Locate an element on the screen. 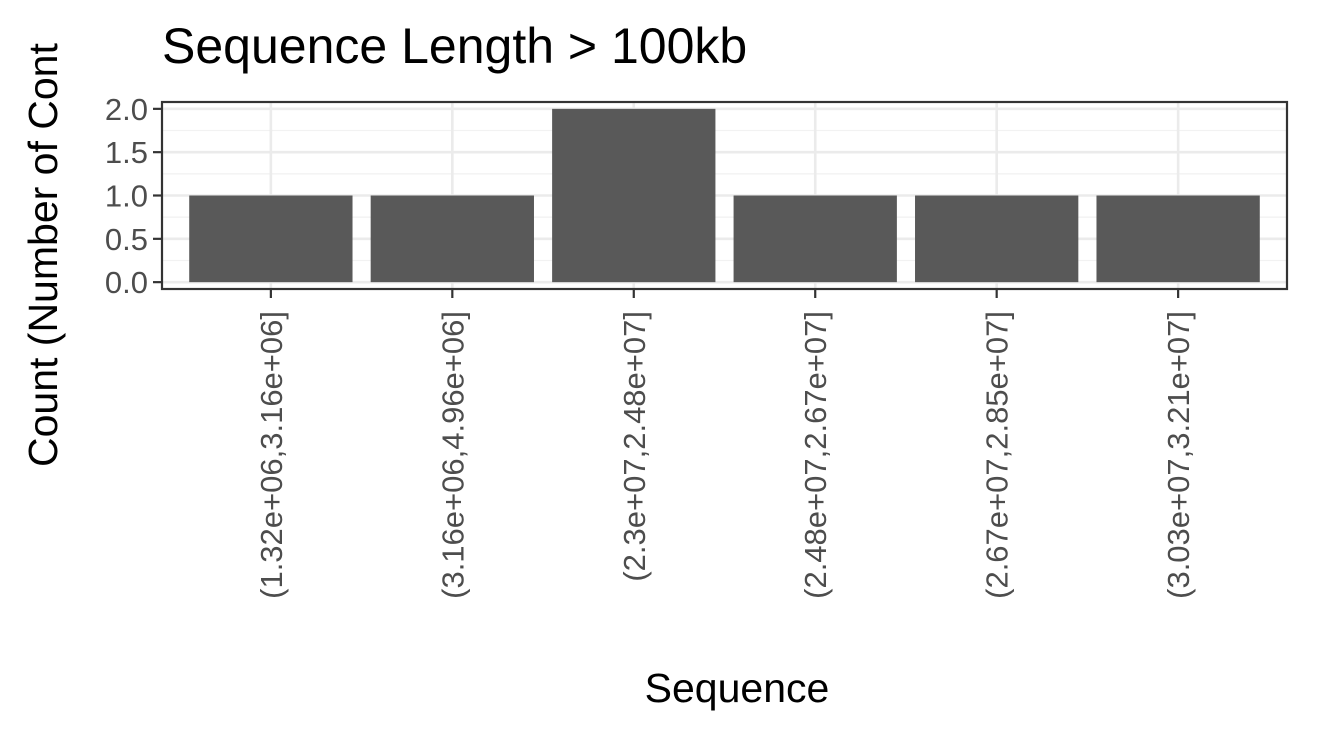 The image size is (1338, 740). y-axis-title: Count (Number of Cont is located at coordinates (43, 255).